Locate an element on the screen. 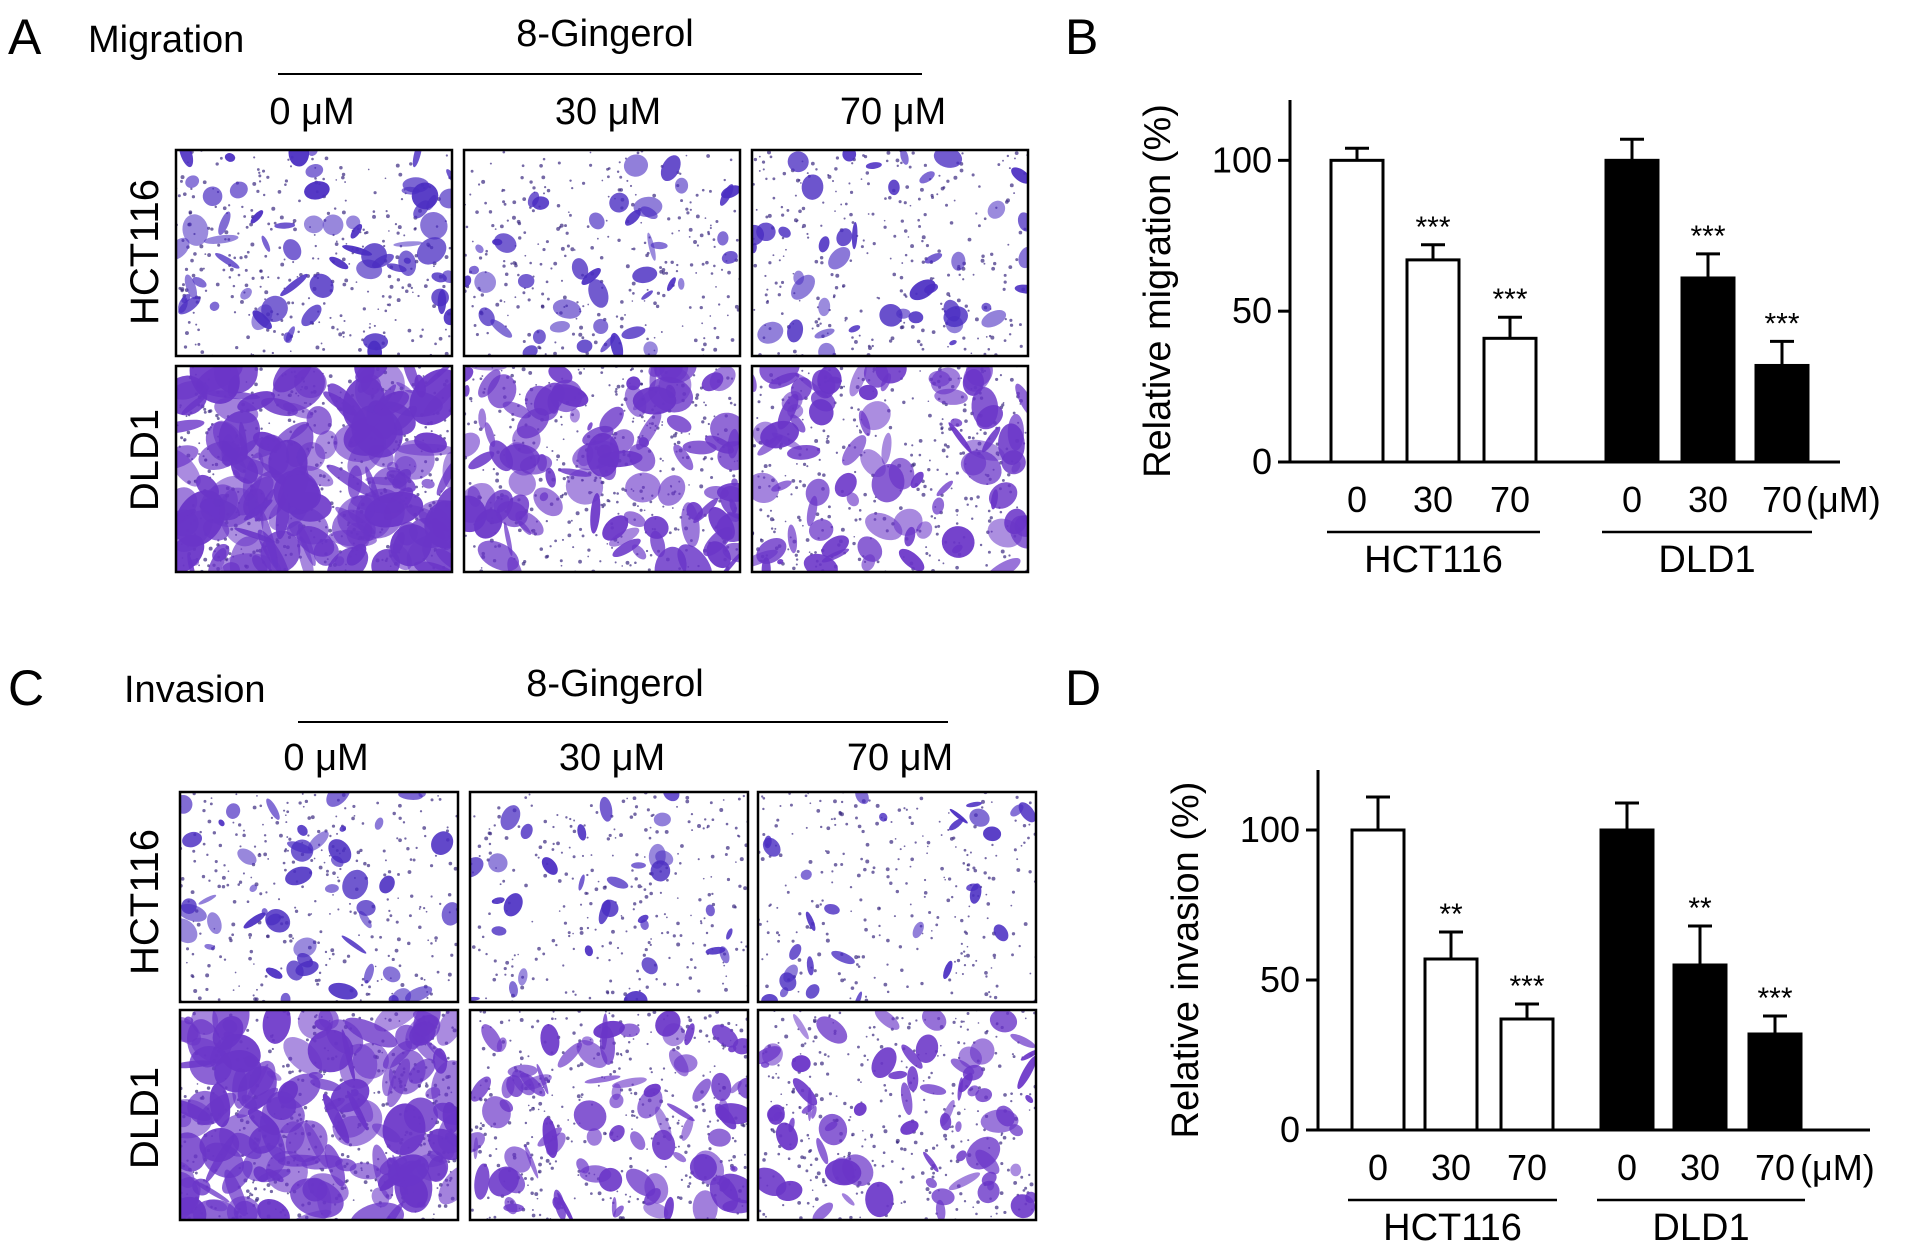 Image resolution: width=1913 pixels, height=1252 pixels. panel-a-conc-2: 70 μM is located at coordinates (893, 112).